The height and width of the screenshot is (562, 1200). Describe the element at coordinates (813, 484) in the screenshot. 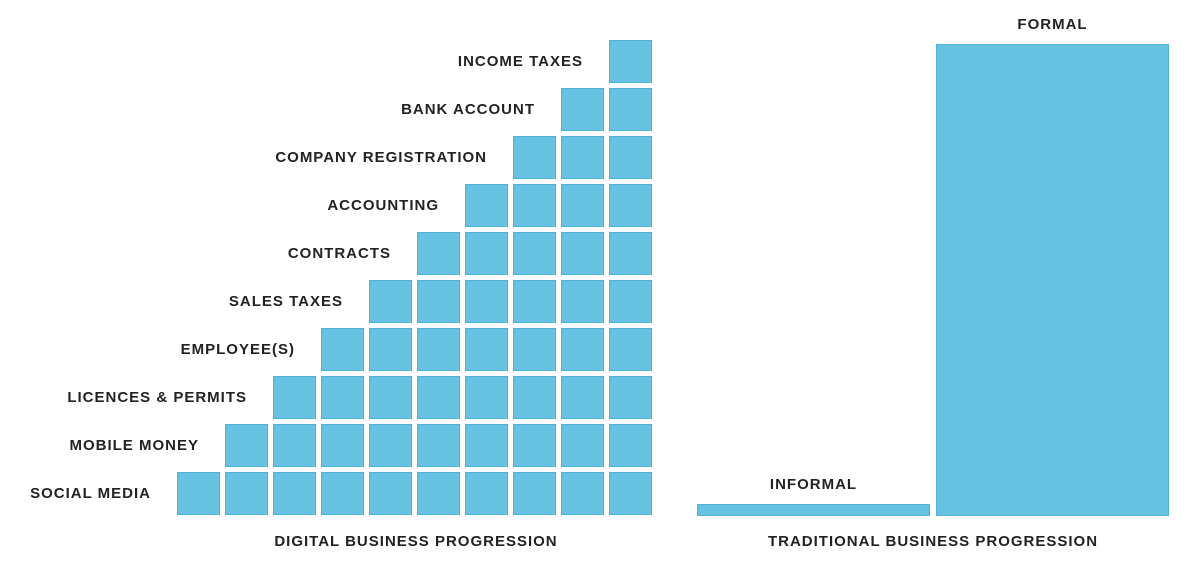

I see `bar-label: INFORMAL` at that location.